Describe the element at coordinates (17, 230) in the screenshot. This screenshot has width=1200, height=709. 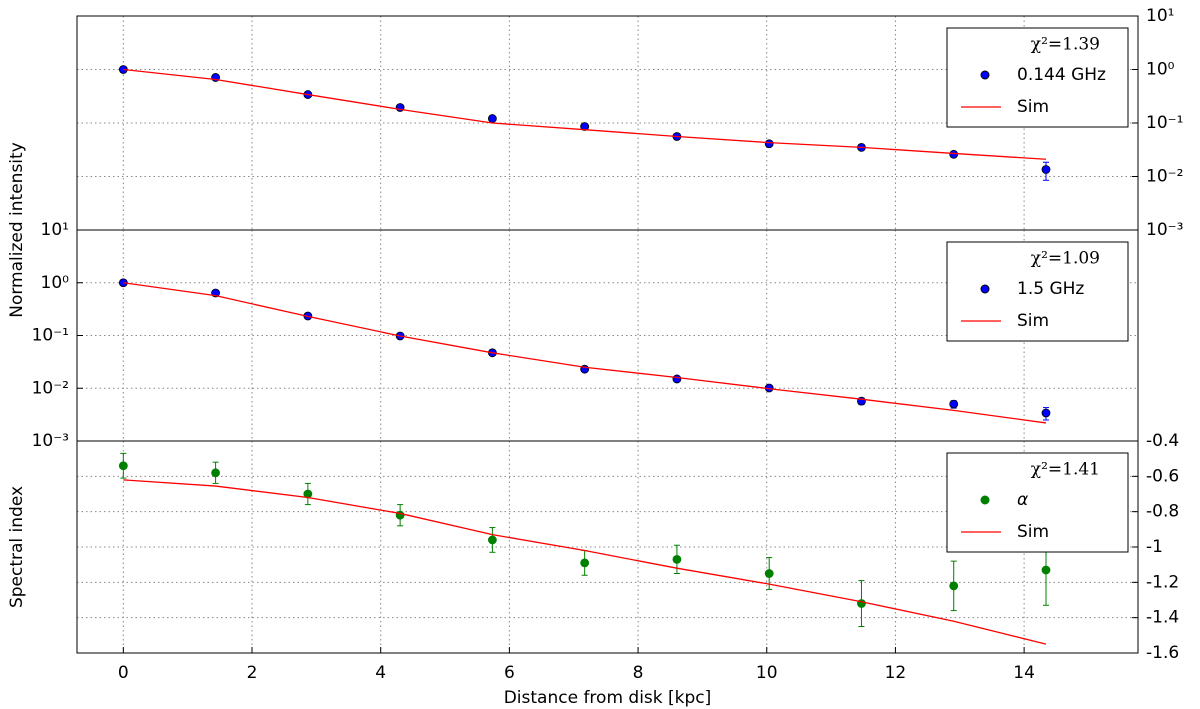
I see `y-axis-label: Normalized intensity` at that location.